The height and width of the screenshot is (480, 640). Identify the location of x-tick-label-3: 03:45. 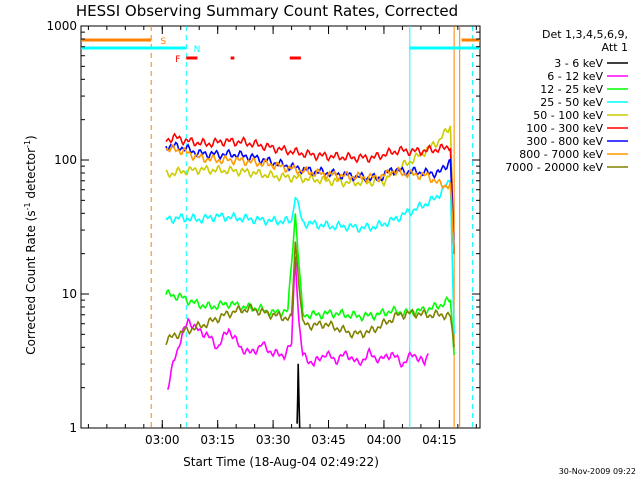
(328, 440).